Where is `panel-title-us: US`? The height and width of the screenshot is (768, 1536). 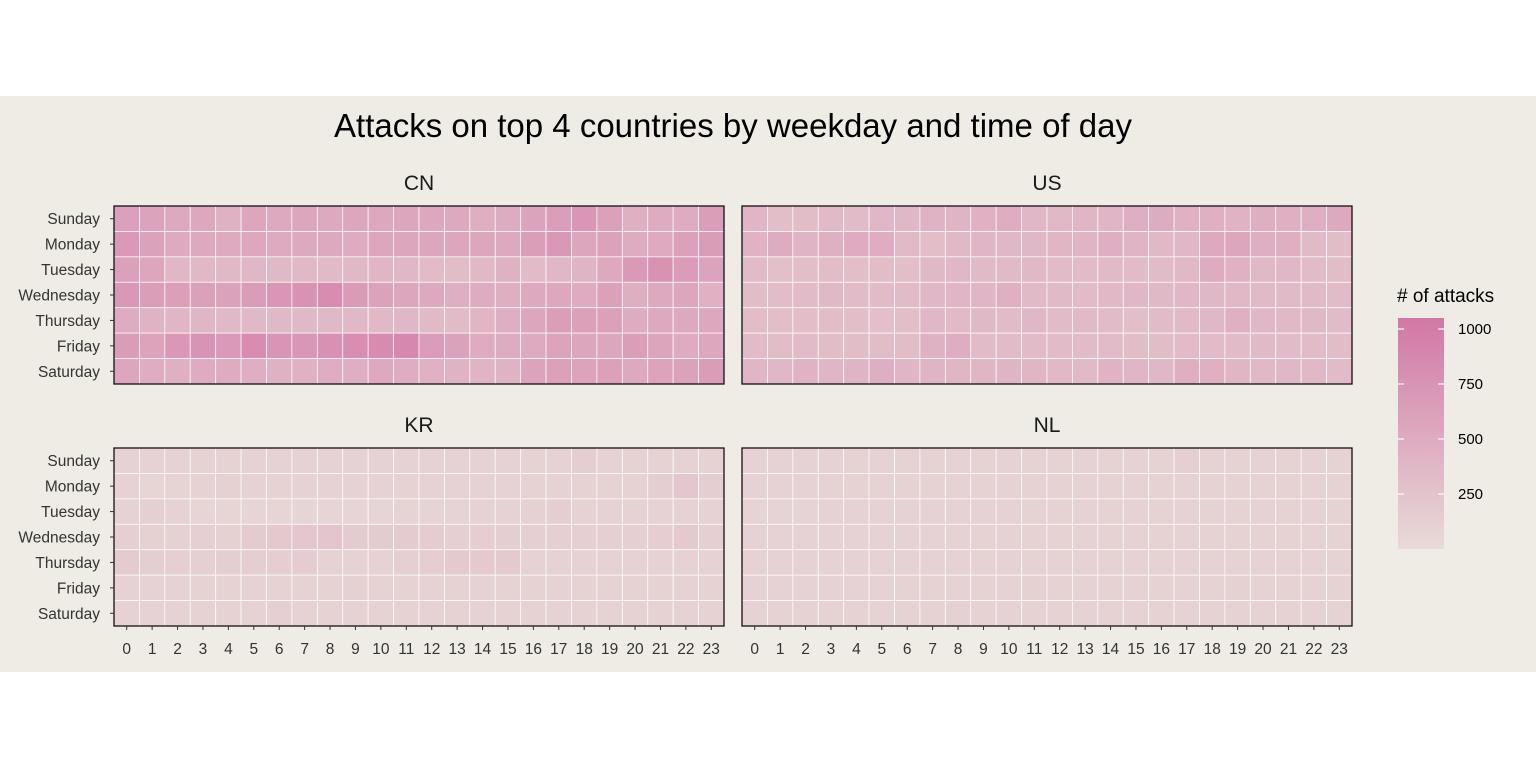 panel-title-us: US is located at coordinates (1046, 183).